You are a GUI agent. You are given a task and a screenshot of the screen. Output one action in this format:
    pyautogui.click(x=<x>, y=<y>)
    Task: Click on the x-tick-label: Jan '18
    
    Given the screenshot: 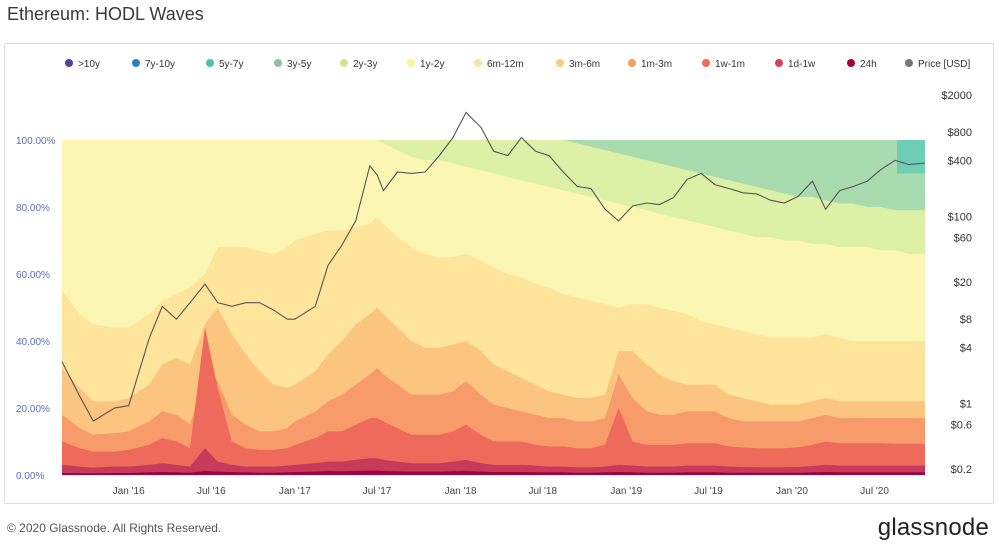 What is the action you would take?
    pyautogui.click(x=461, y=491)
    